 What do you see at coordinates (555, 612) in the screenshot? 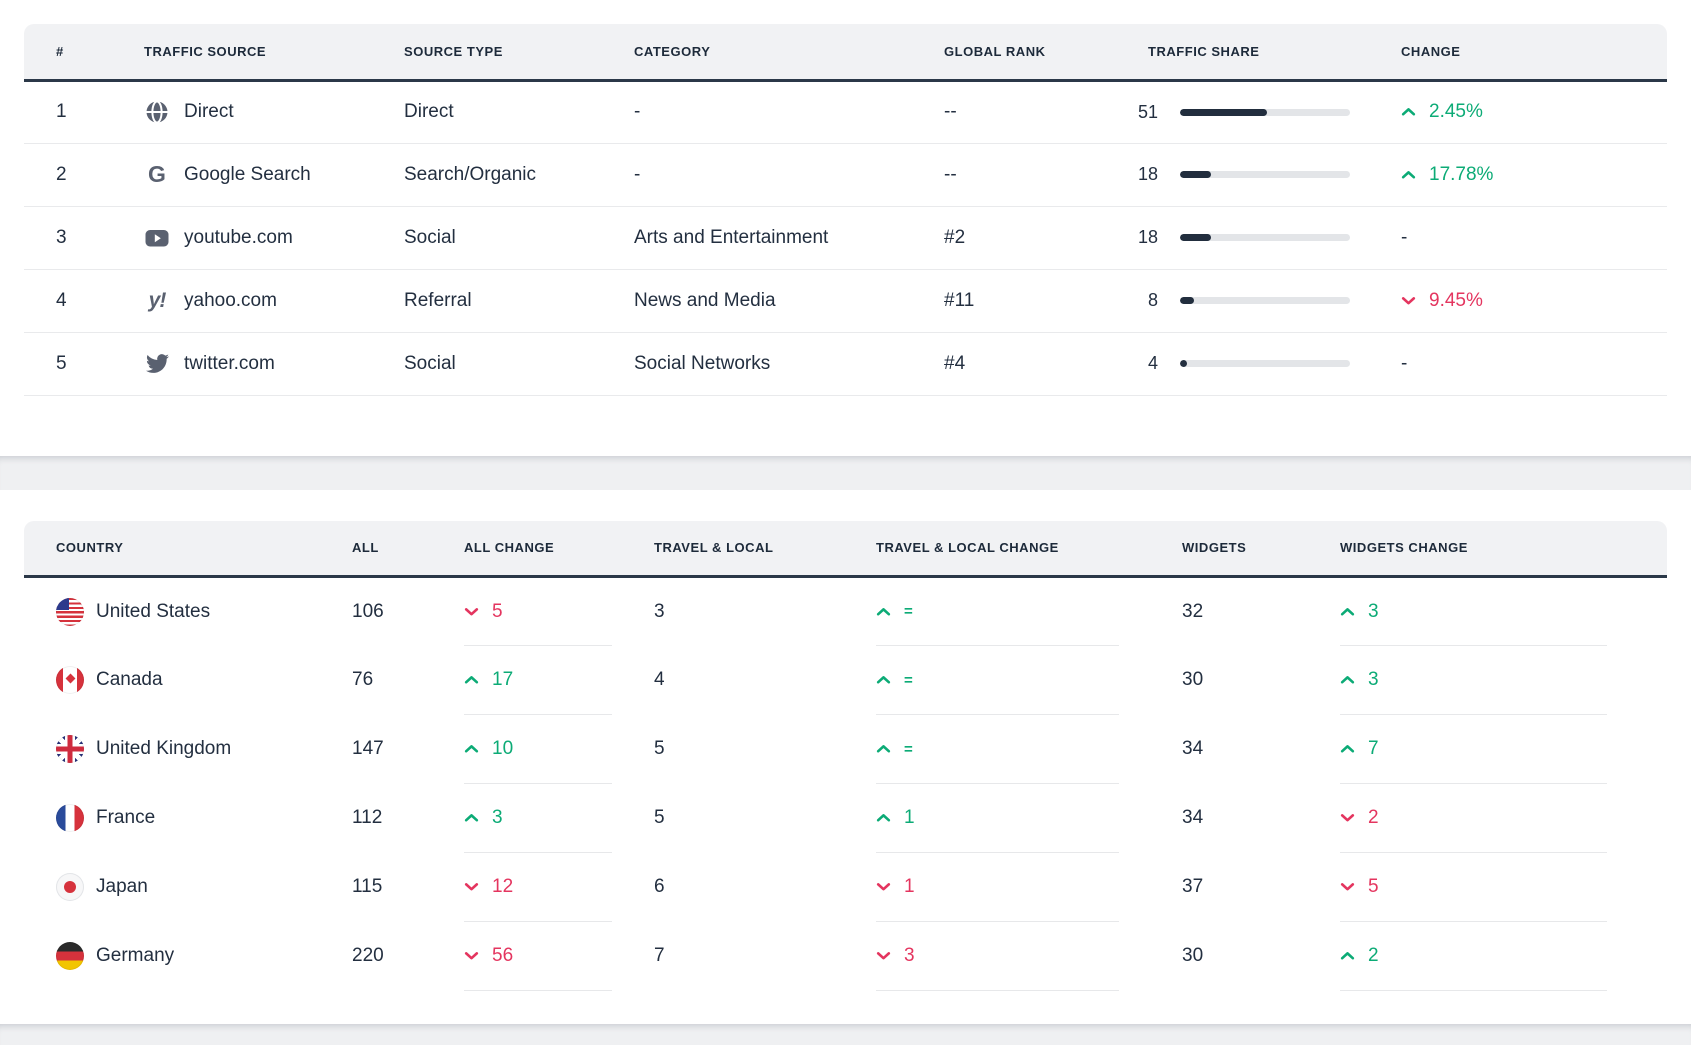
I see `all-change-cell: 5` at bounding box center [555, 612].